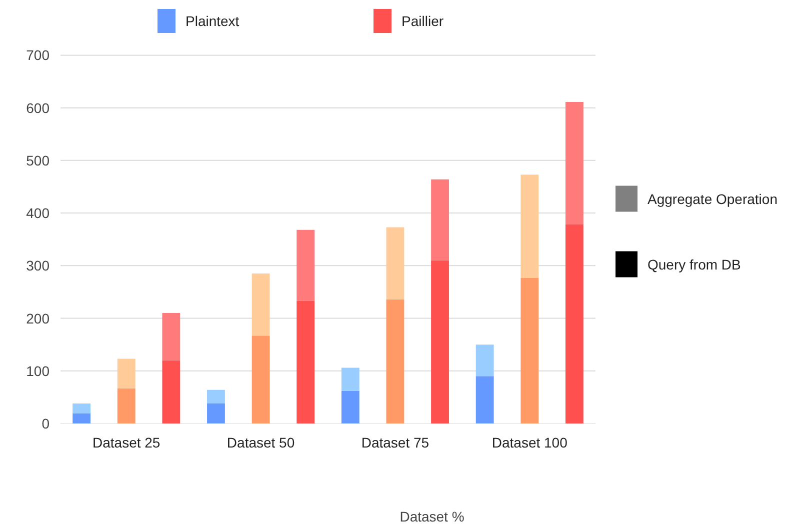  What do you see at coordinates (423, 21) in the screenshot?
I see `legend-label: Paillier` at bounding box center [423, 21].